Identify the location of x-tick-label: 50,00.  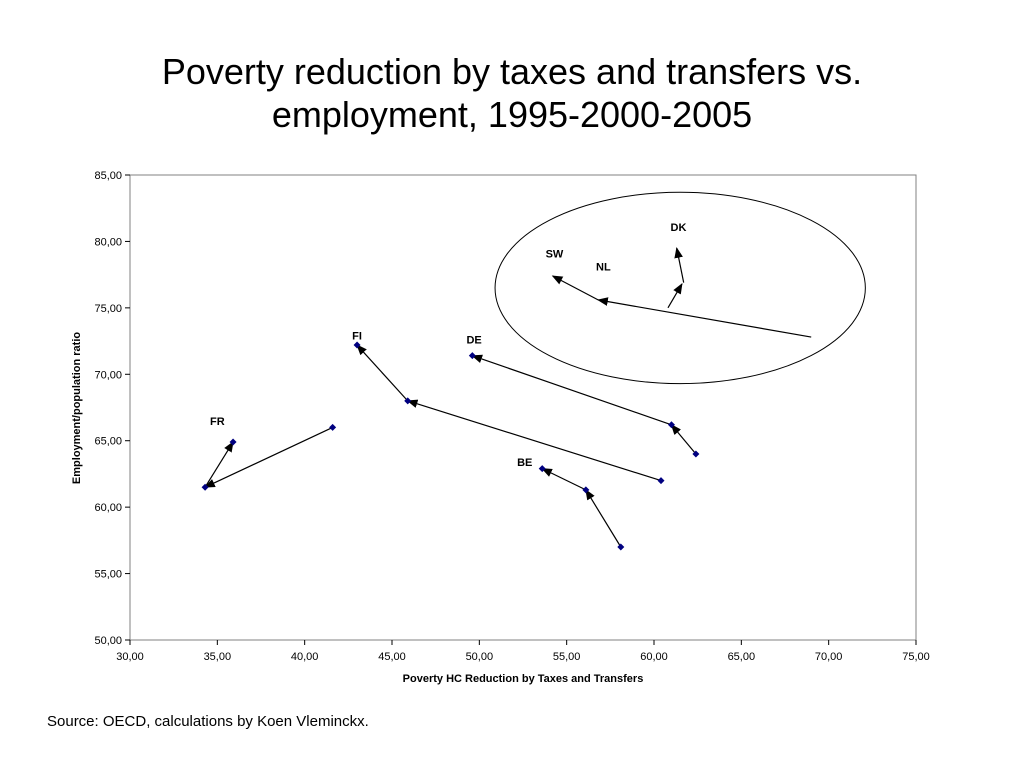
(480, 657).